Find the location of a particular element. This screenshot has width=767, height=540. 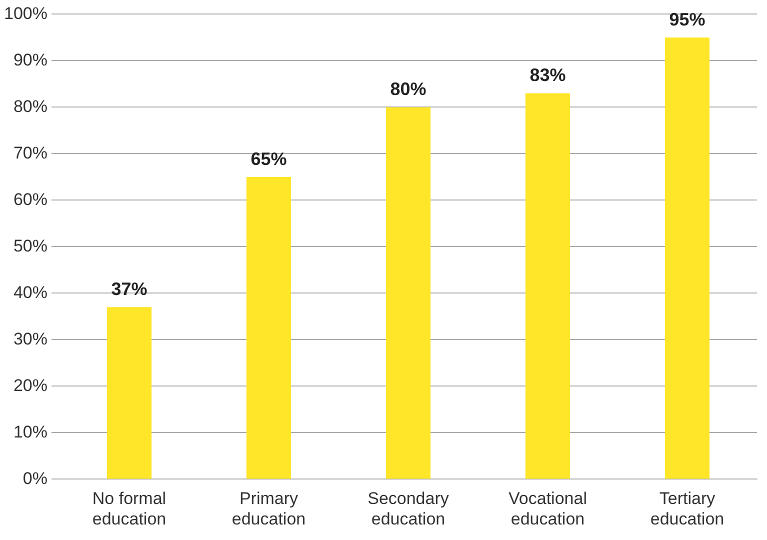

x-tick-label: Vocational education is located at coordinates (547, 508).